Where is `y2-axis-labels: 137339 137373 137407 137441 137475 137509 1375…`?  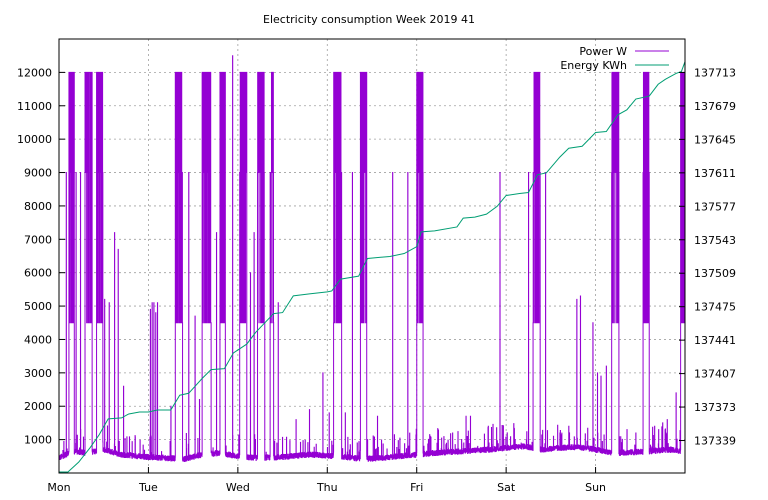
y2-axis-labels: 137339 137373 137407 137441 137475 137509 1375… is located at coordinates (715, 256).